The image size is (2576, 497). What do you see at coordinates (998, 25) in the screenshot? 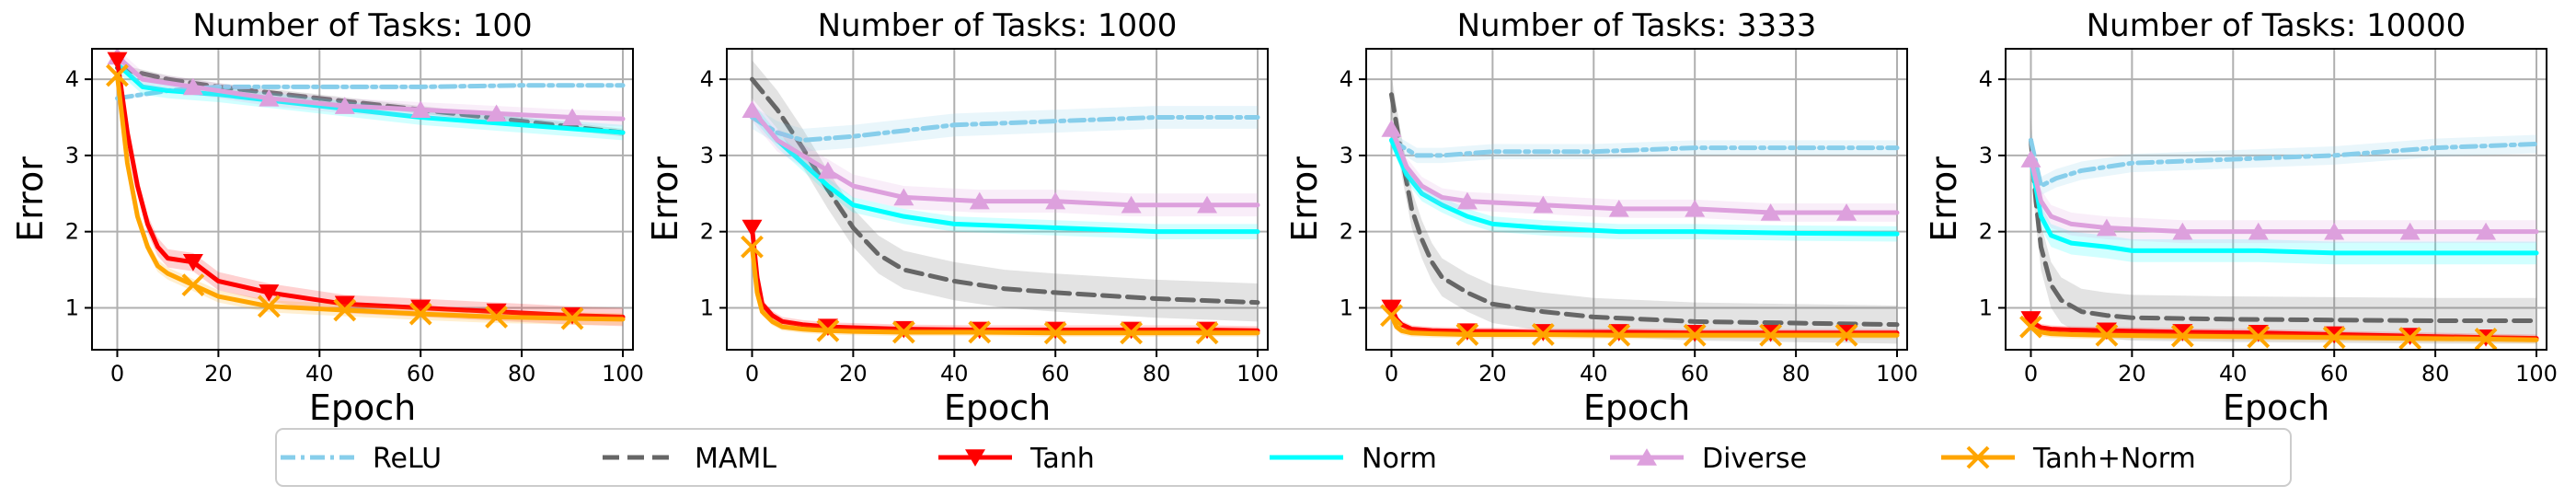
I see `panel-title: Number of Tasks: 1000` at bounding box center [998, 25].